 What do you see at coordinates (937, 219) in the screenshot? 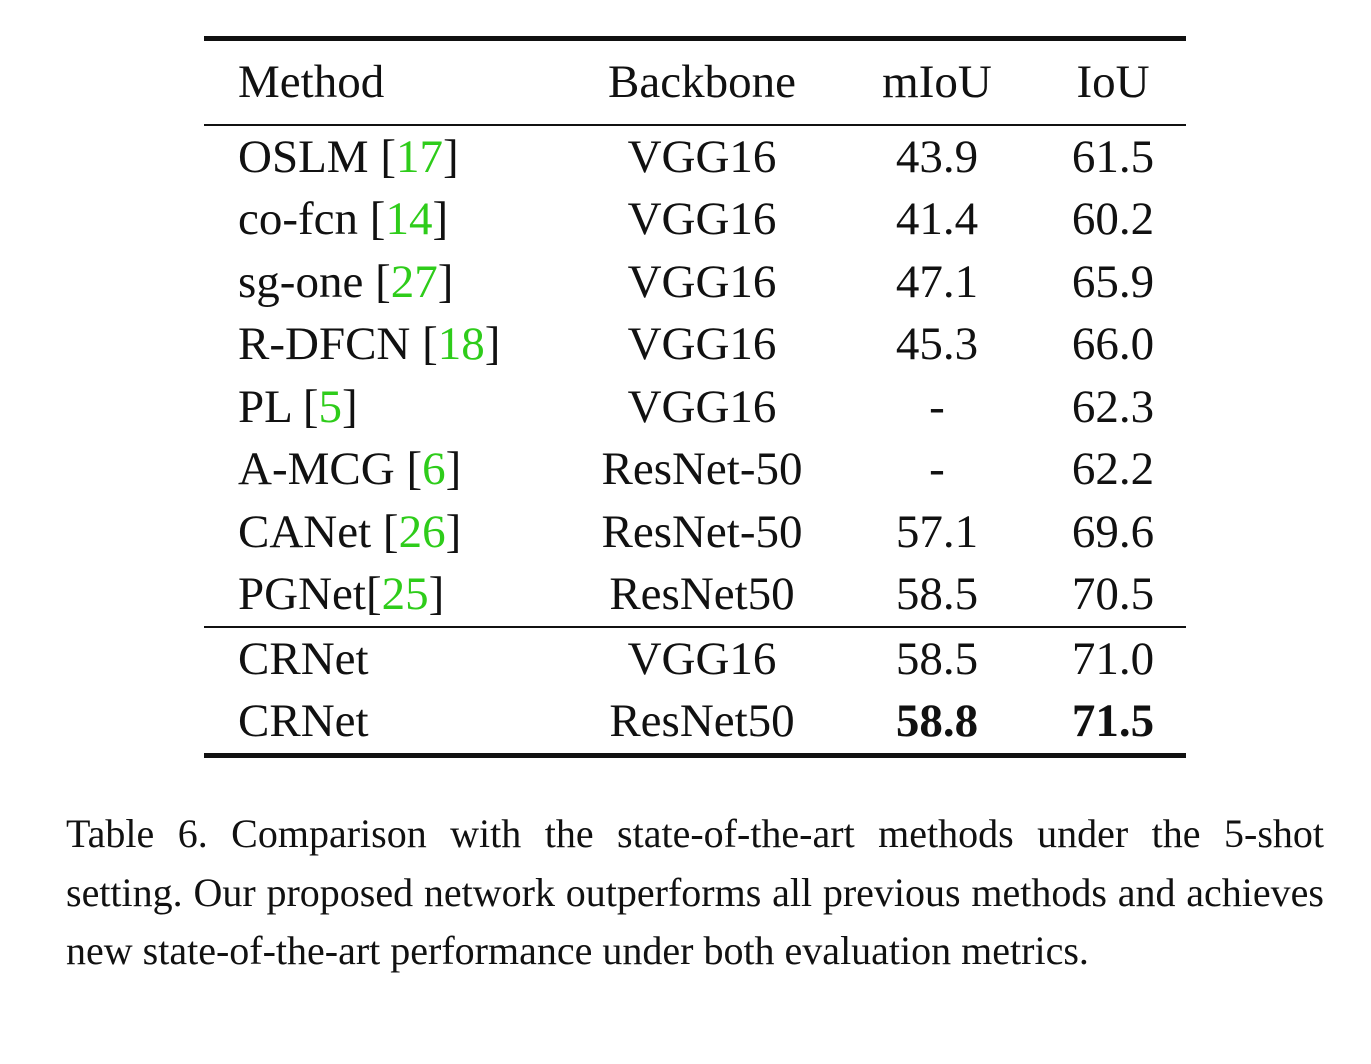
I see `miou-cell: 41.4` at bounding box center [937, 219].